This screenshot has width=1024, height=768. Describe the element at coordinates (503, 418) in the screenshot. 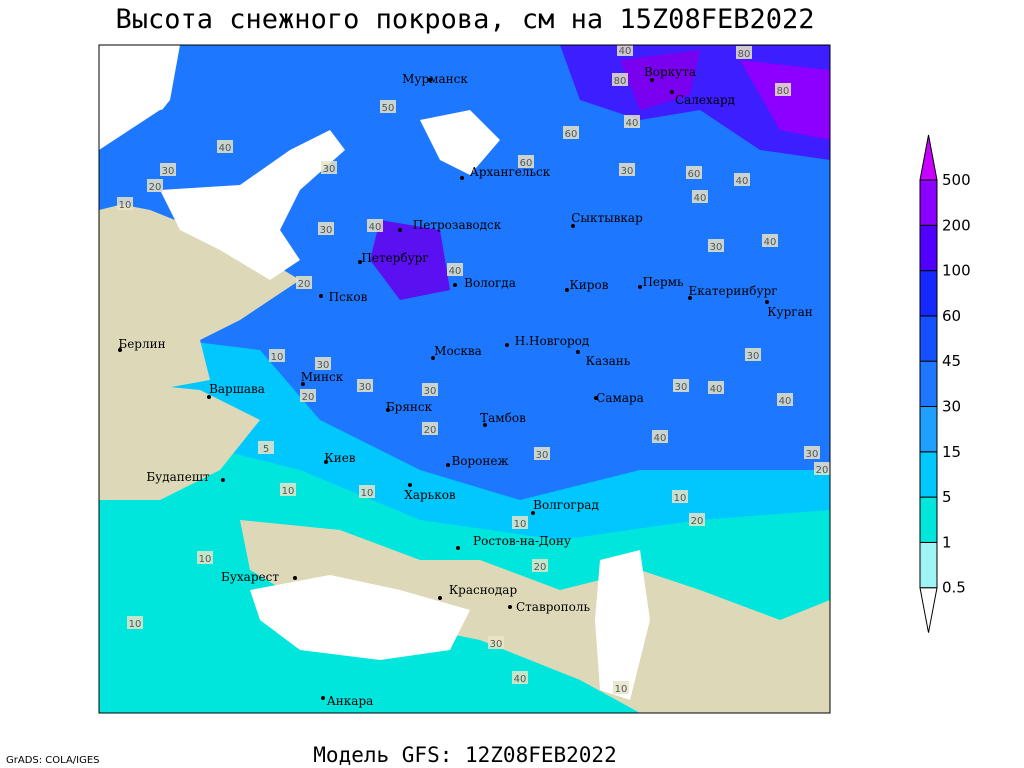

I see `city-label: Тамбов` at that location.